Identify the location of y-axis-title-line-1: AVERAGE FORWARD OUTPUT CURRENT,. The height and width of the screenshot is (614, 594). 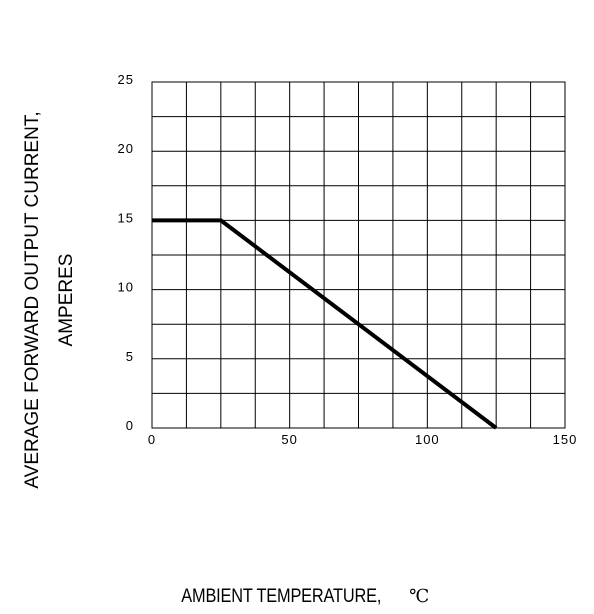
(32, 299).